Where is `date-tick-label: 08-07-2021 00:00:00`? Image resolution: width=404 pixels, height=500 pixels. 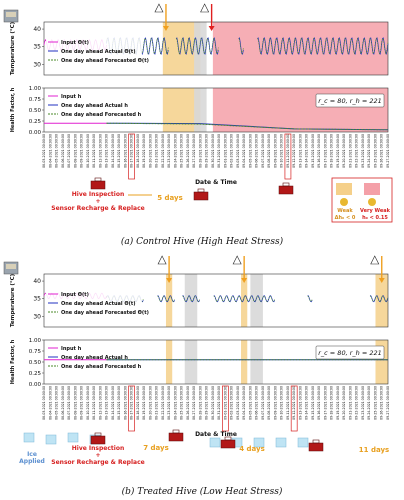 date-tick-label: 08-07-2021 00:00:00 is located at coordinates (69, 151).